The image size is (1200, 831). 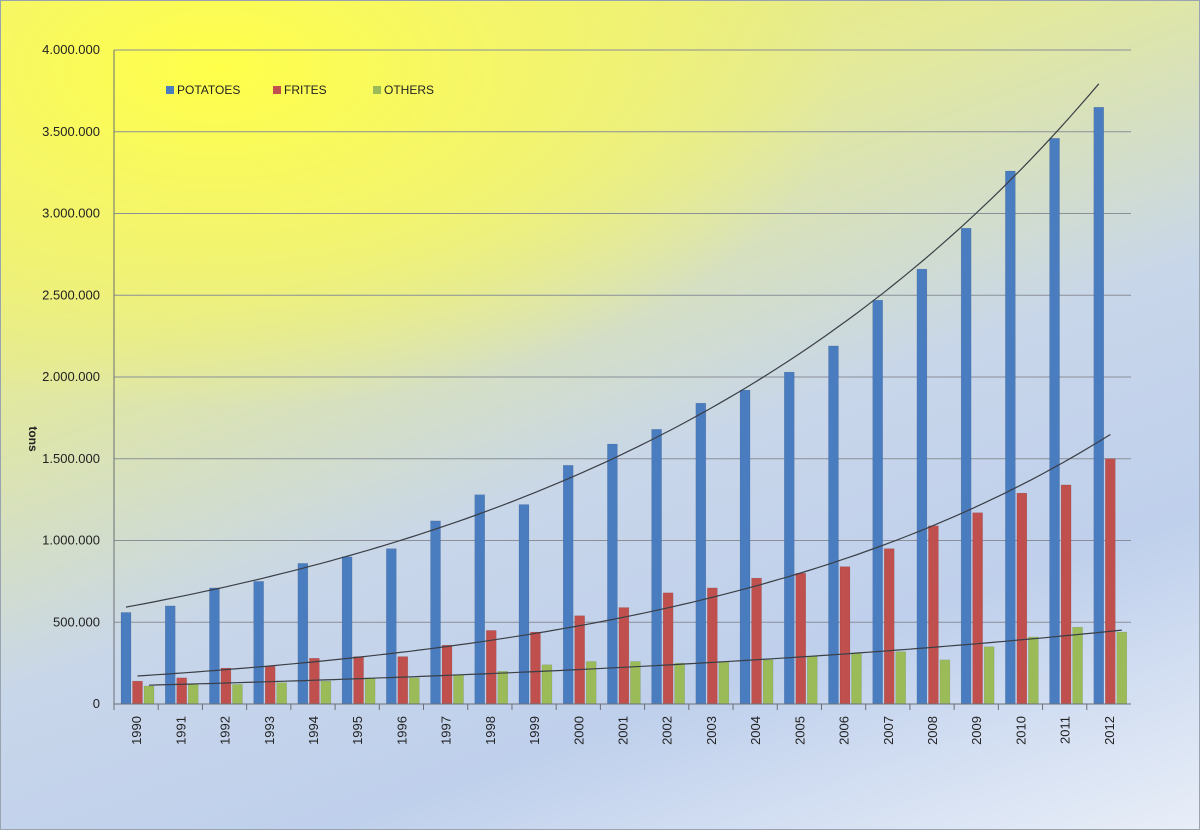 What do you see at coordinates (976, 730) in the screenshot?
I see `x-tick-label: 2009` at bounding box center [976, 730].